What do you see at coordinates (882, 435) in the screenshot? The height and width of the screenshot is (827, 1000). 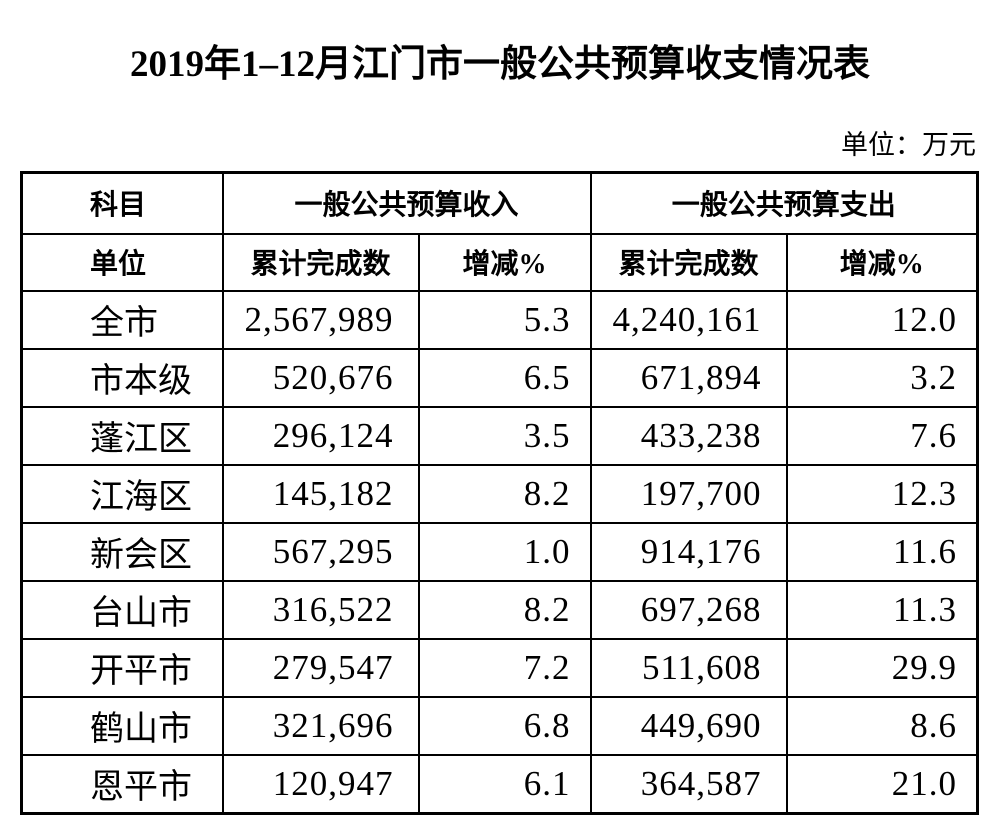 I see `expenditure-change-cell: 7.6` at bounding box center [882, 435].